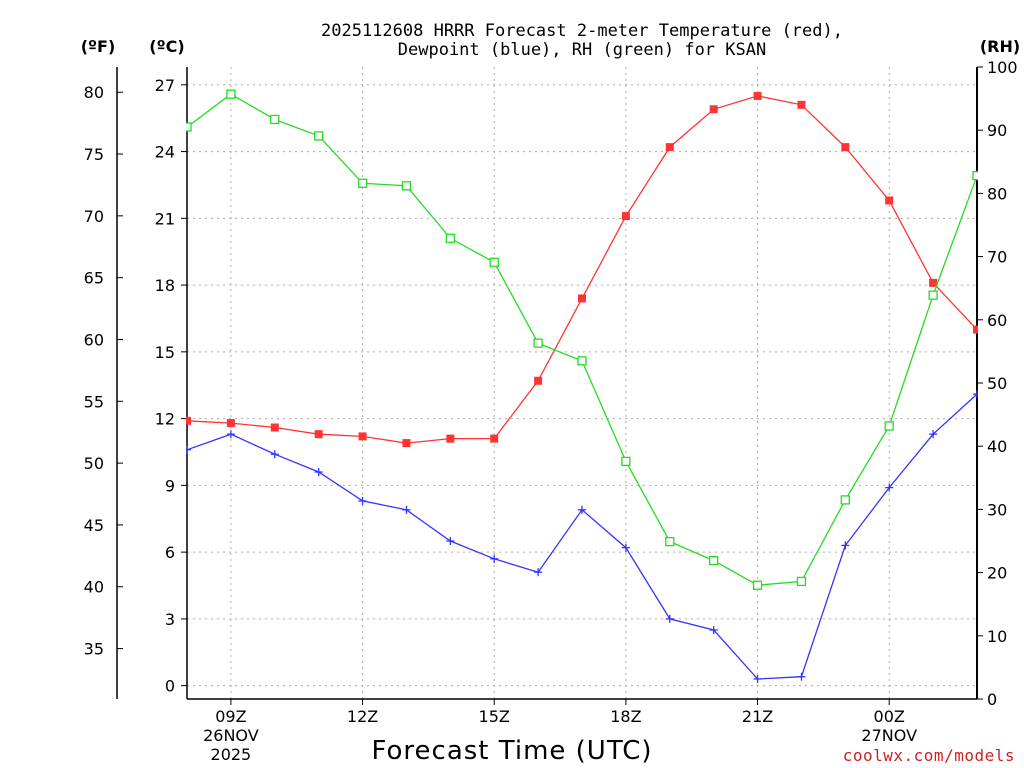 The width and height of the screenshot is (1024, 768). What do you see at coordinates (94, 525) in the screenshot?
I see `fahrenheit-tick-label: 45` at bounding box center [94, 525].